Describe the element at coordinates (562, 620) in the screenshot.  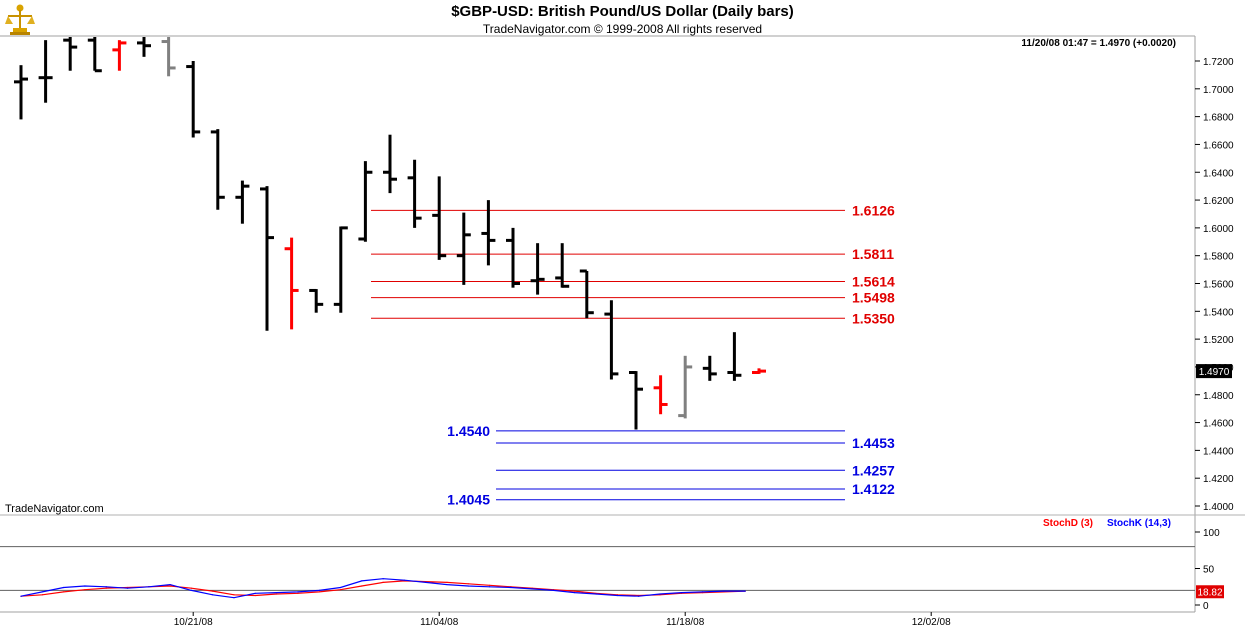
I see `date-x-axis: 10/21/08 11/04/08 11/18/08 12/02/08` at that location.